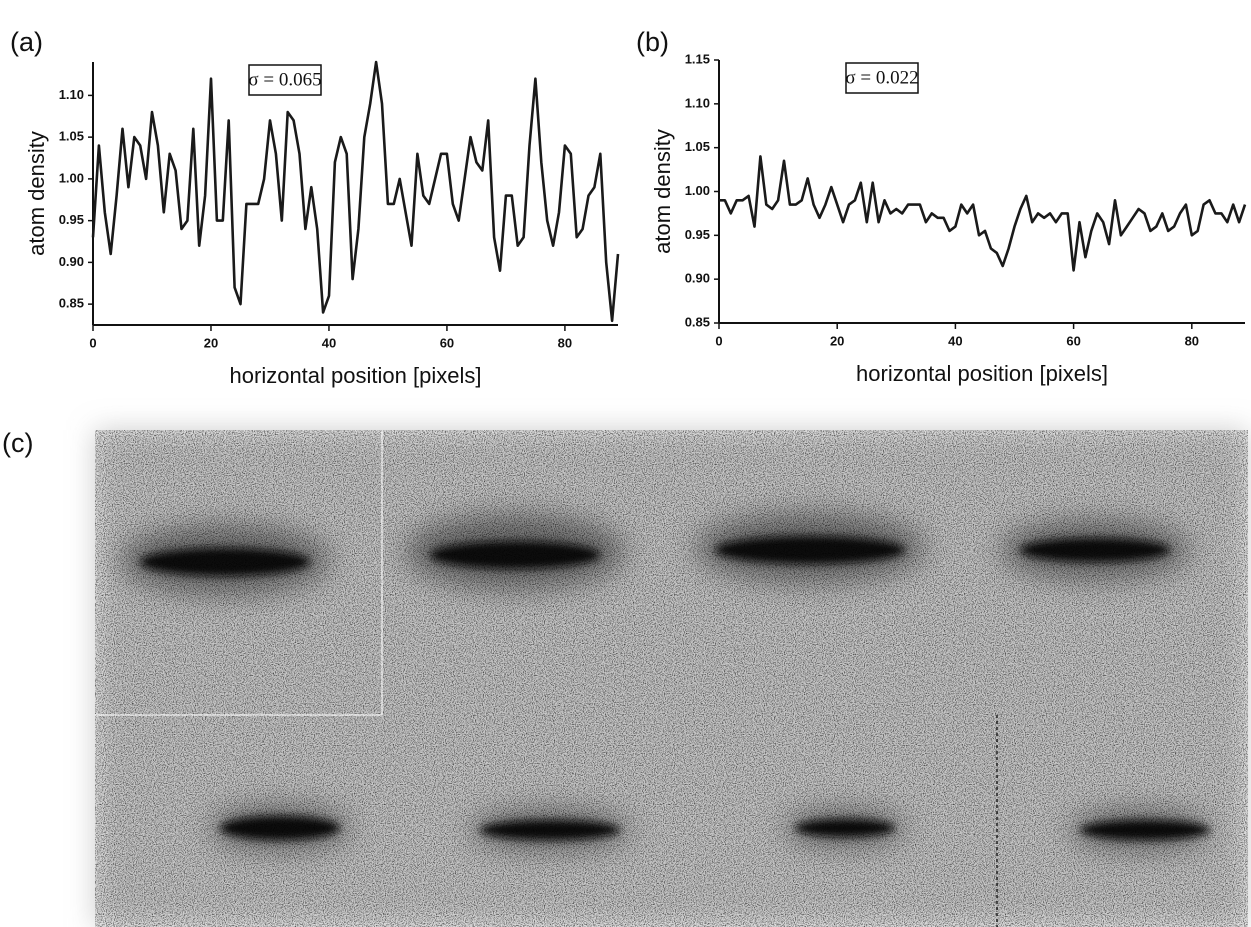 This screenshot has height=927, width=1251. Describe the element at coordinates (26, 42) in the screenshot. I see `panel-label: (a)` at that location.